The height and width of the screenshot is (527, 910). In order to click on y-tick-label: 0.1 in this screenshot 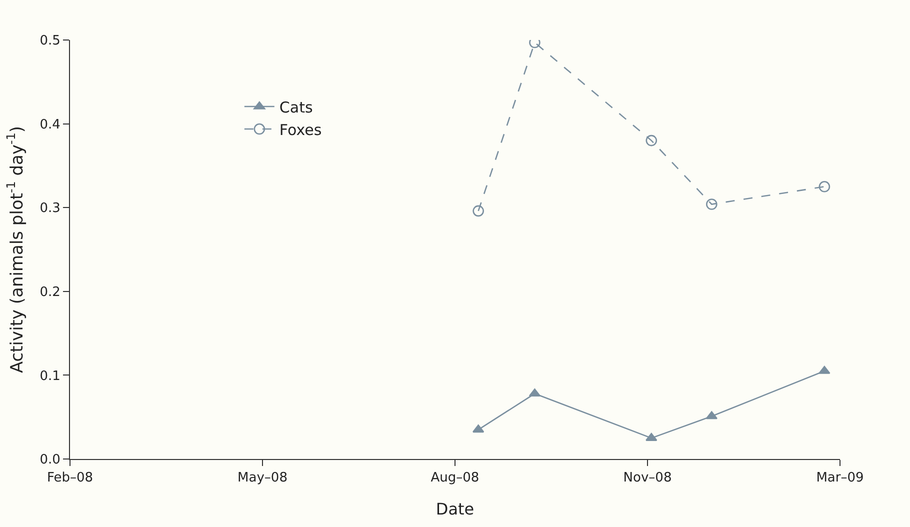, I will do `click(50, 376)`.